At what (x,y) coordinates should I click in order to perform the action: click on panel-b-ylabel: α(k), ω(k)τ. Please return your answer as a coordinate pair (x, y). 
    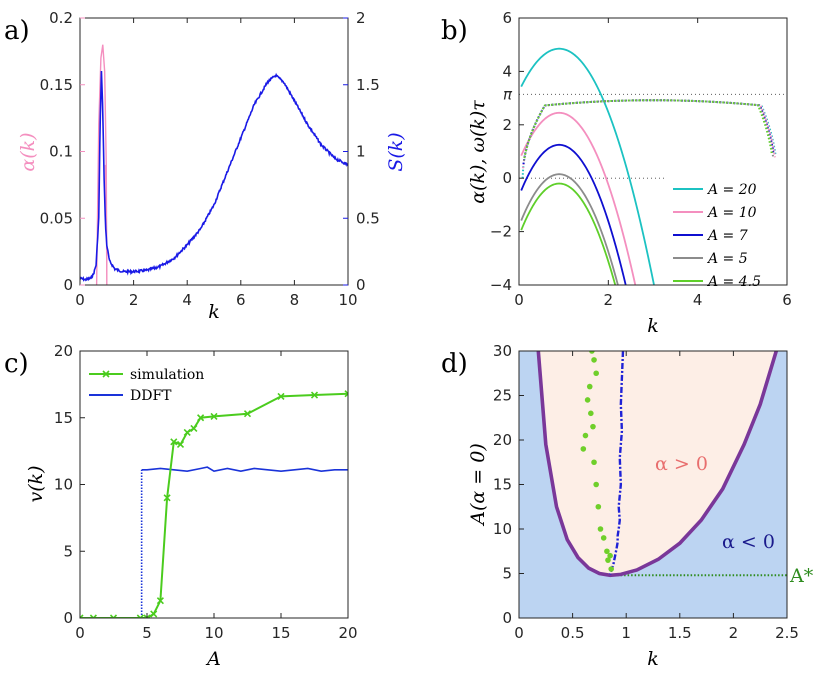
    Looking at the image, I should click on (478, 152).